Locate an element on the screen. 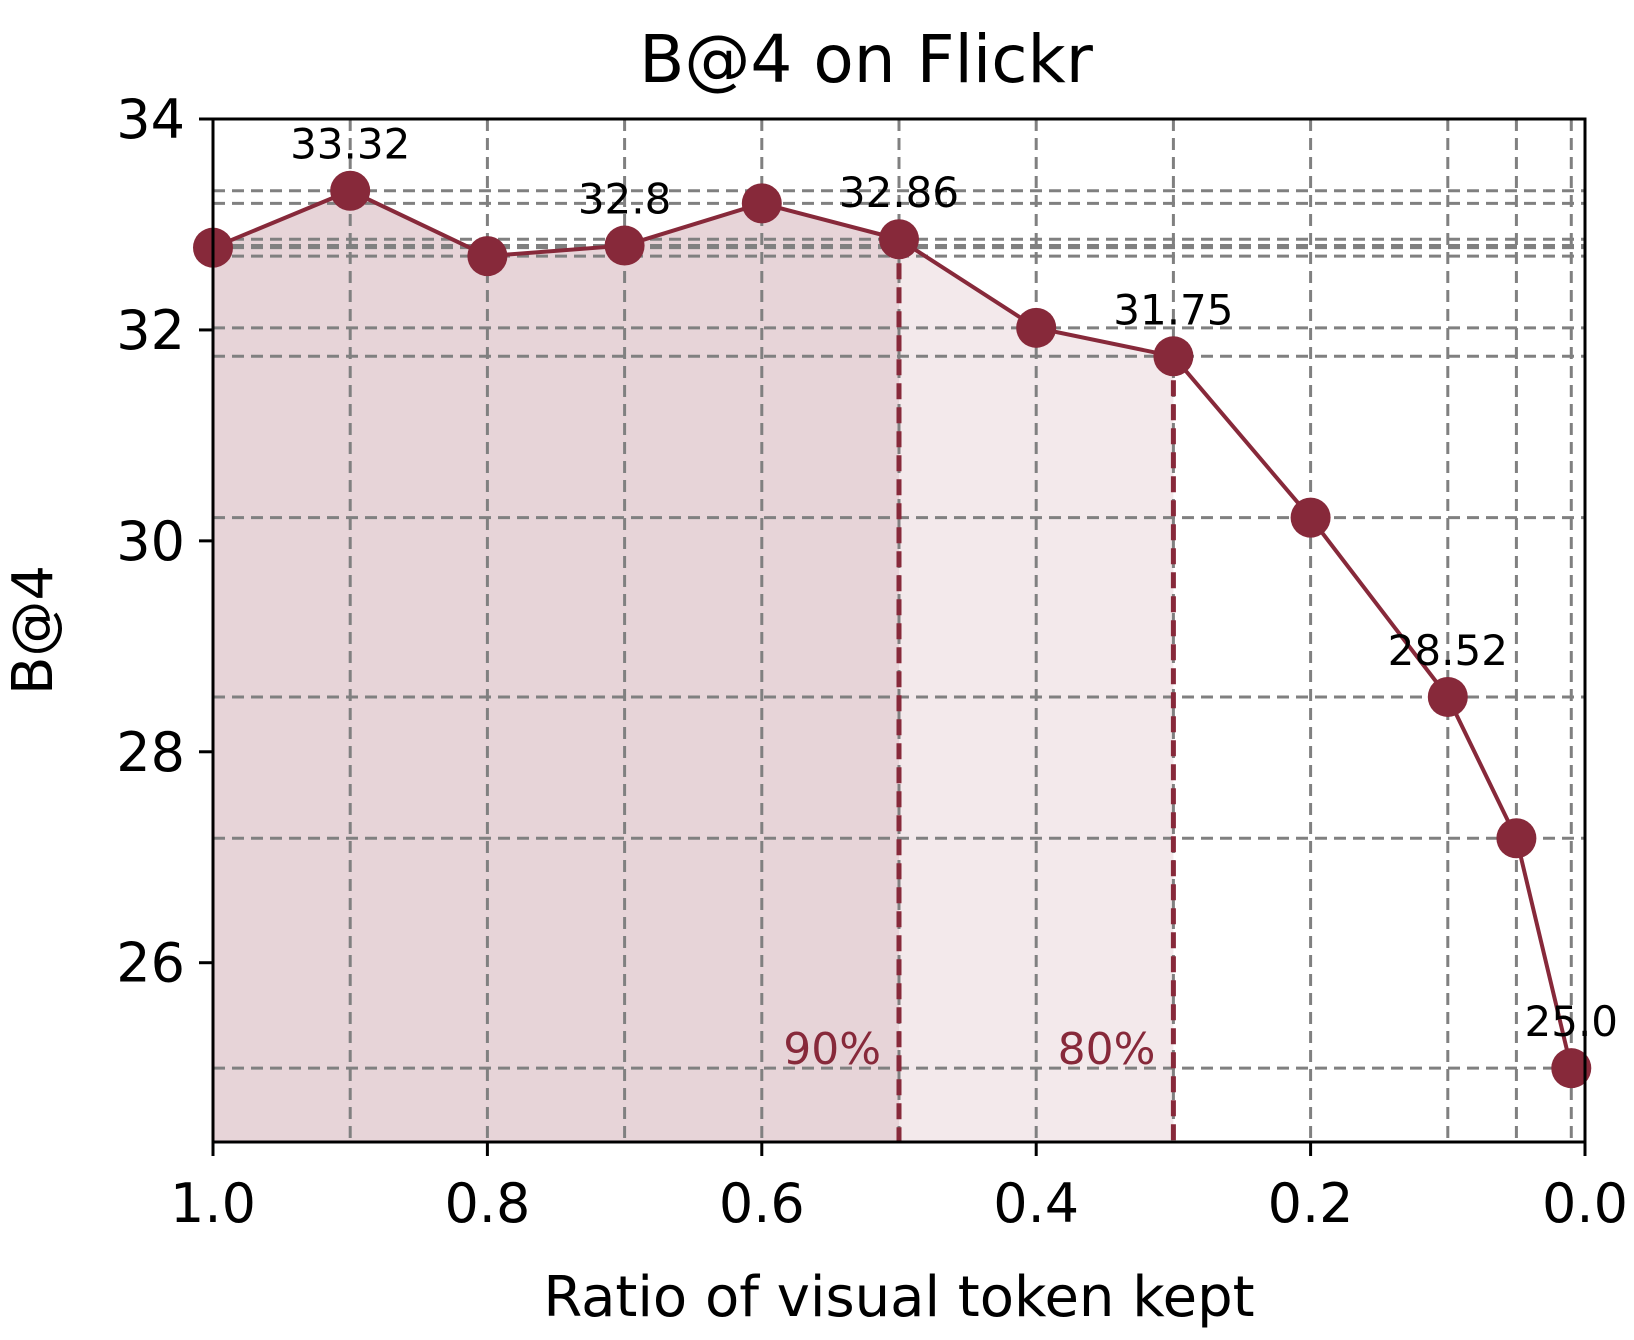 This screenshot has height=1340, width=1634. y-tick-label: 30 is located at coordinates (150, 541).